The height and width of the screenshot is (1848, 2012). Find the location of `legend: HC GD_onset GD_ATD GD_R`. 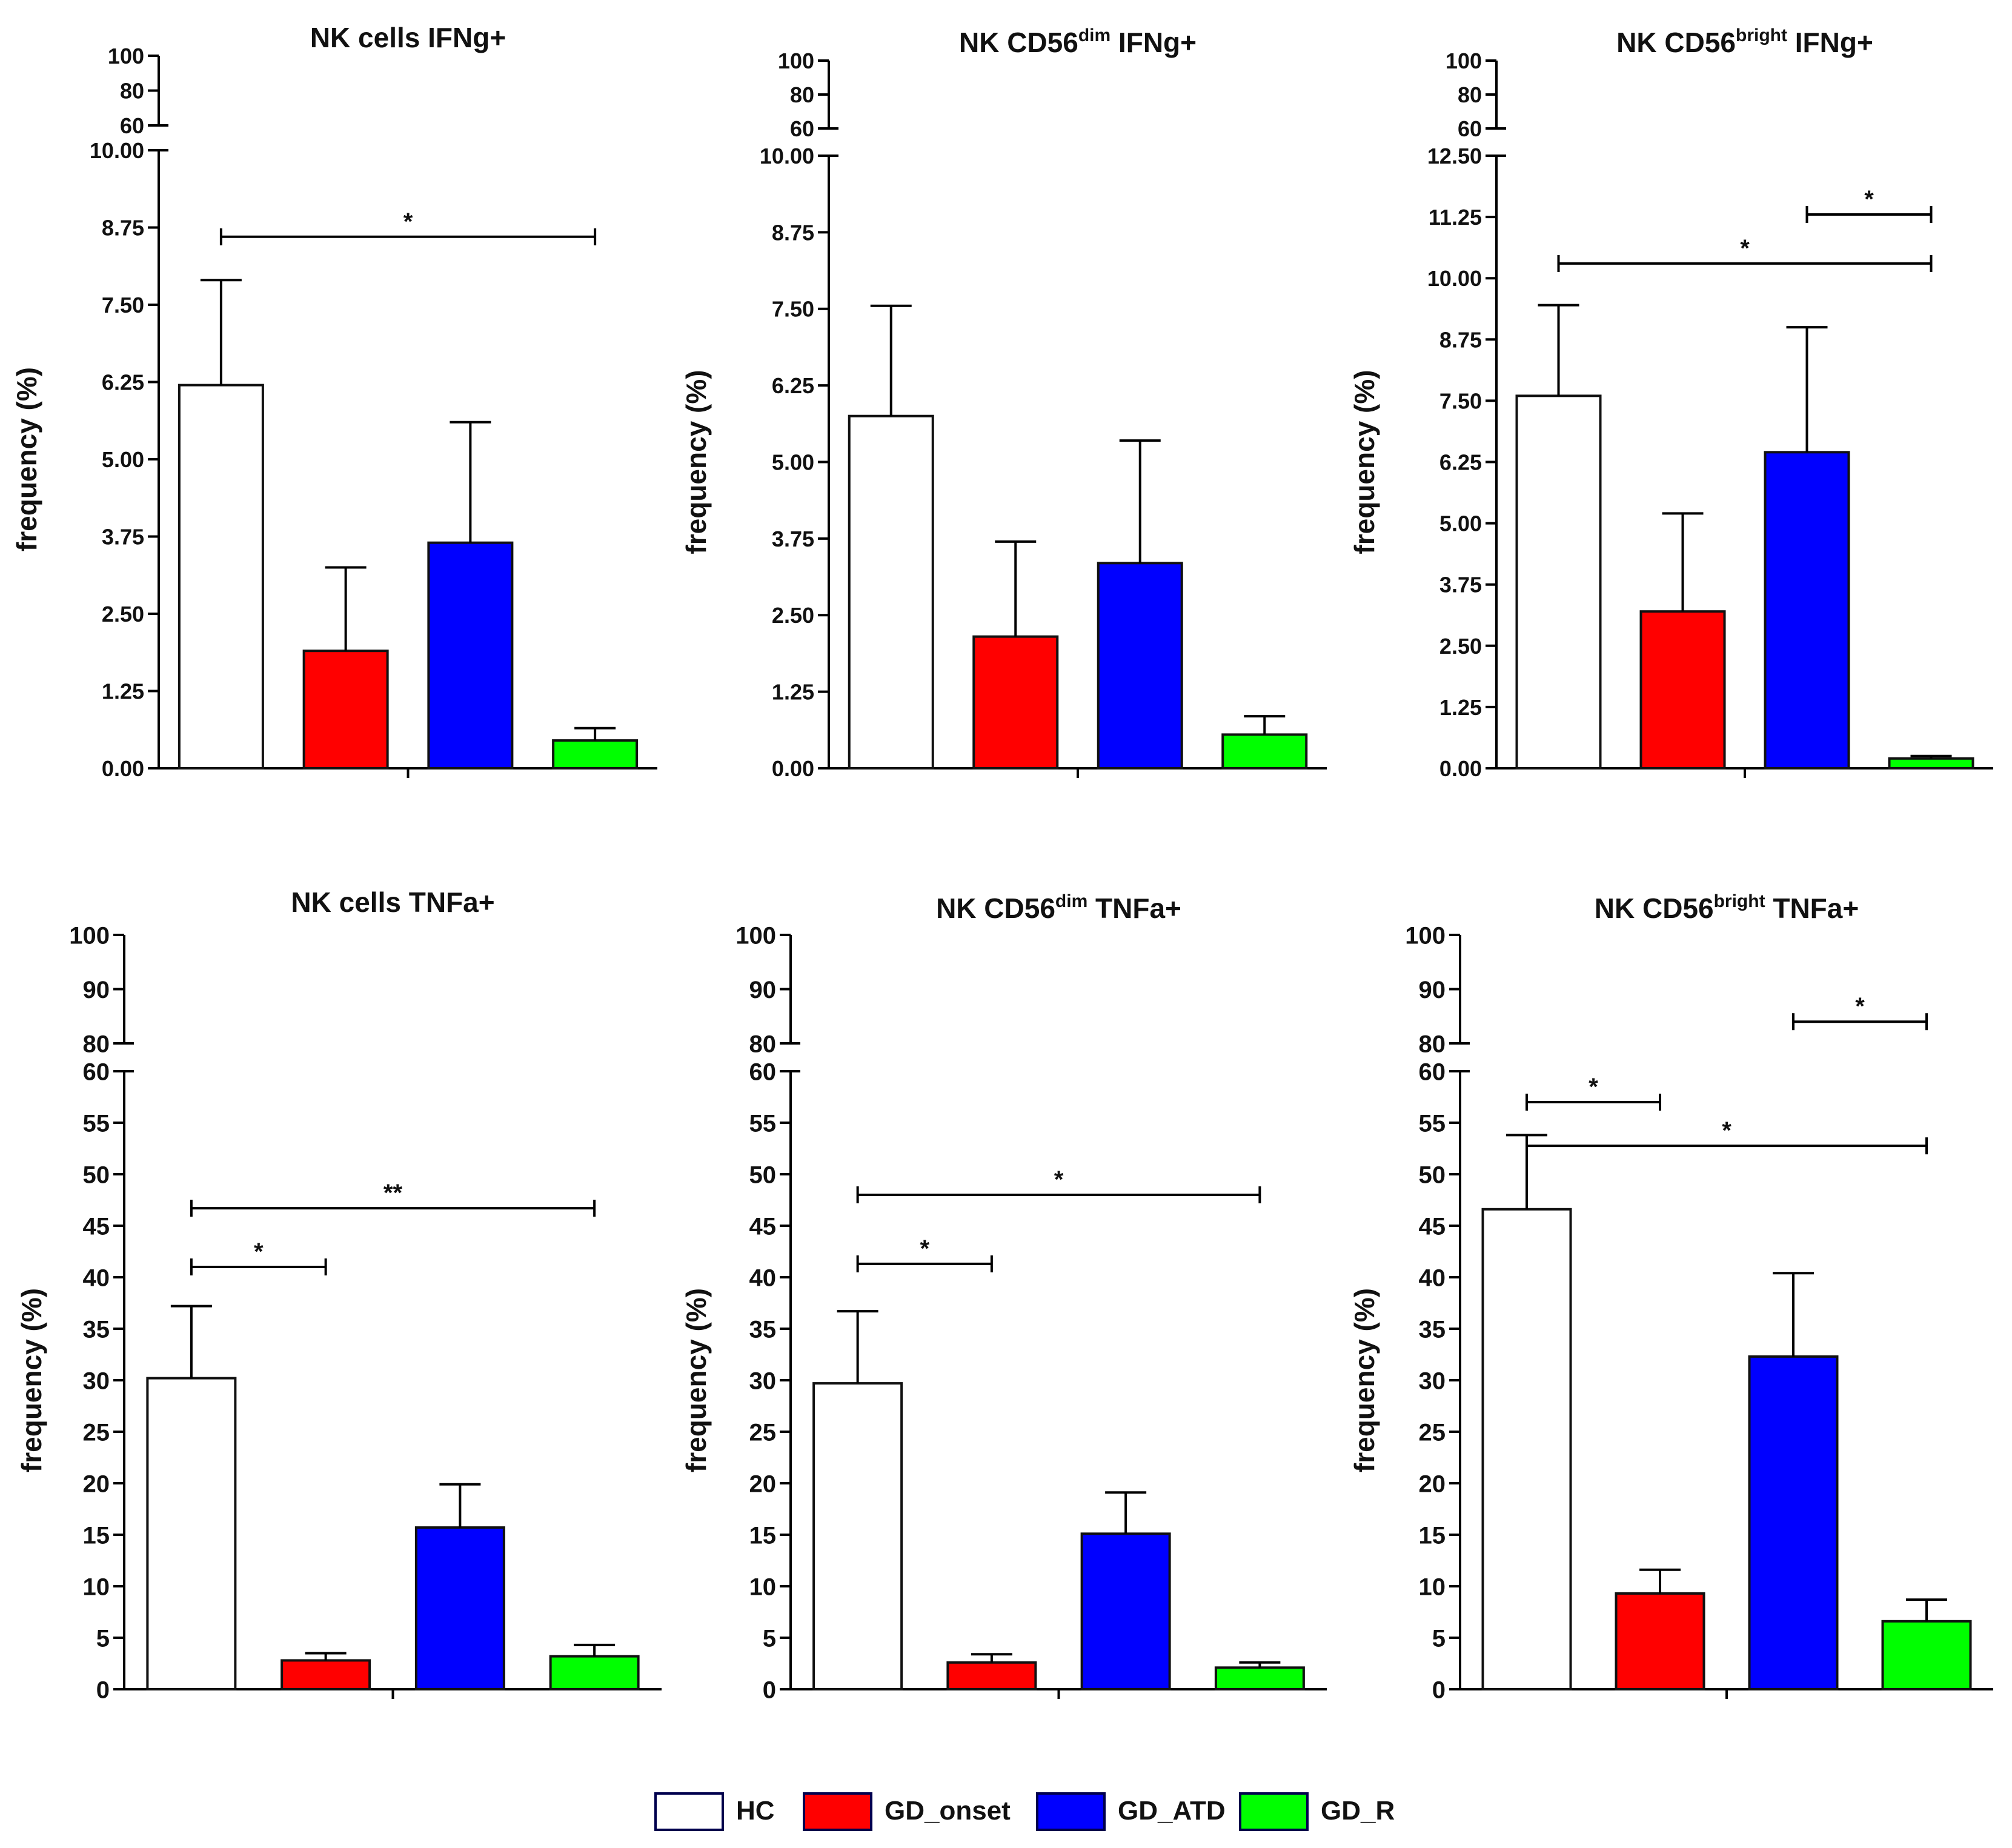

legend: HC GD_onset GD_ATD GD_R is located at coordinates (1036, 1812).